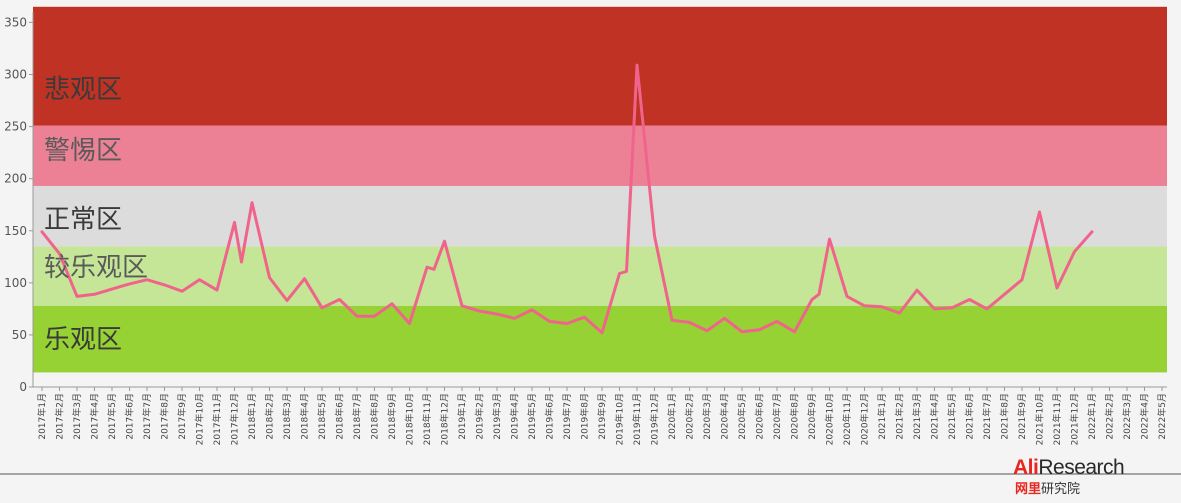 This screenshot has width=1181, height=503. What do you see at coordinates (462, 416) in the screenshot?
I see `x-tick-label-24: 2019年1月` at bounding box center [462, 416].